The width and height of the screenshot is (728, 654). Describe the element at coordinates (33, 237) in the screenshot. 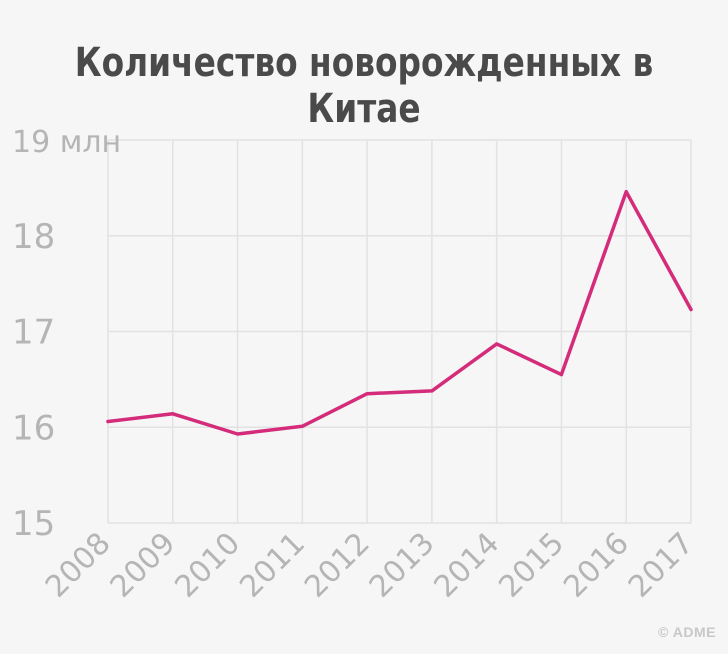

I see `y-tick-label: 18` at that location.